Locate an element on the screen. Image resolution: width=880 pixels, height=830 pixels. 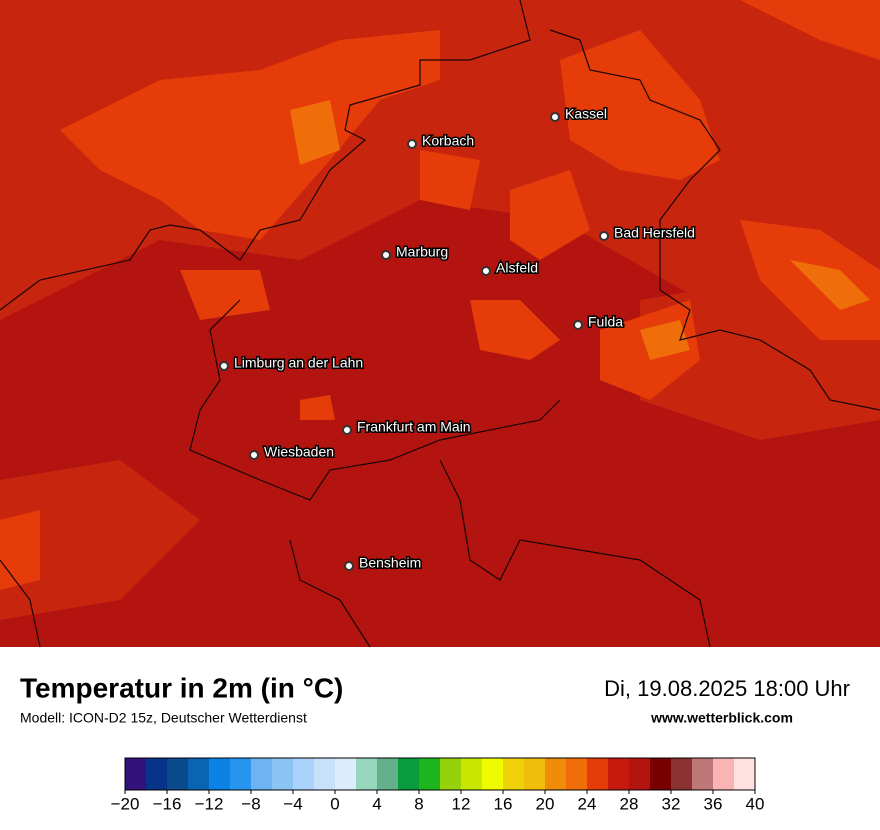
city-label: Fulda is located at coordinates (605, 322).